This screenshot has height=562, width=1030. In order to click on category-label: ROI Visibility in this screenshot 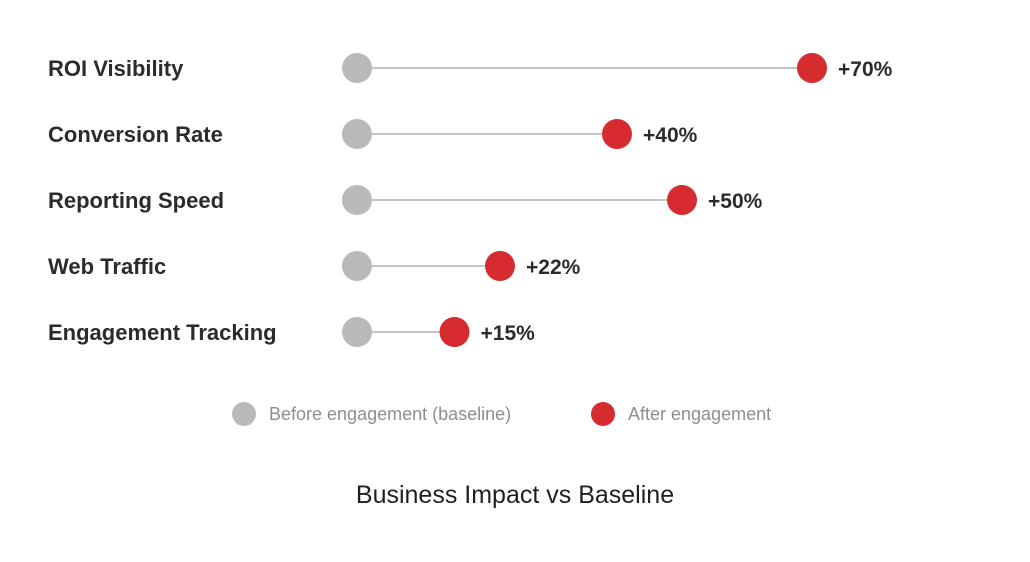, I will do `click(116, 68)`.